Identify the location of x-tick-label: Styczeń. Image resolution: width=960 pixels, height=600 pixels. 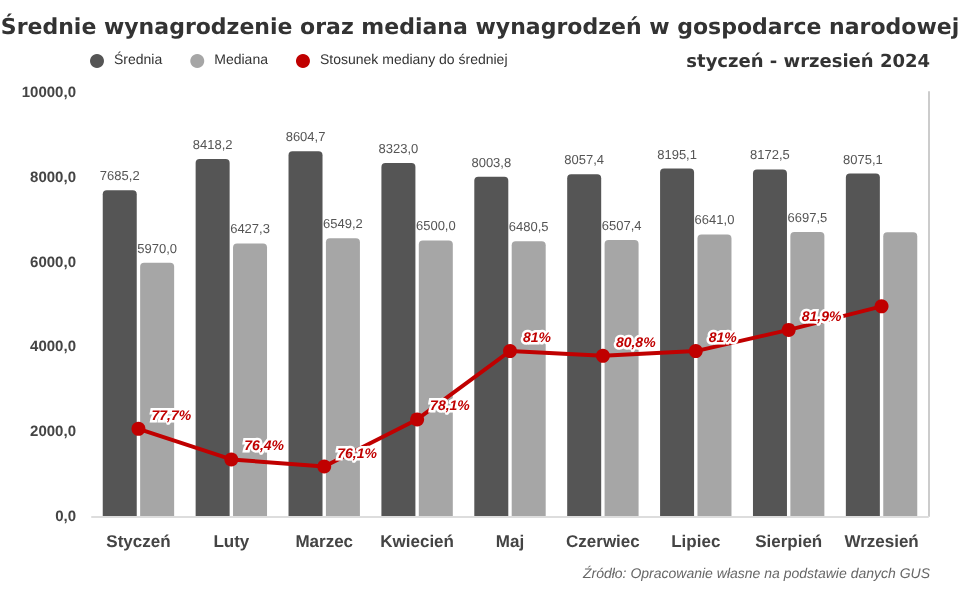
(138, 541).